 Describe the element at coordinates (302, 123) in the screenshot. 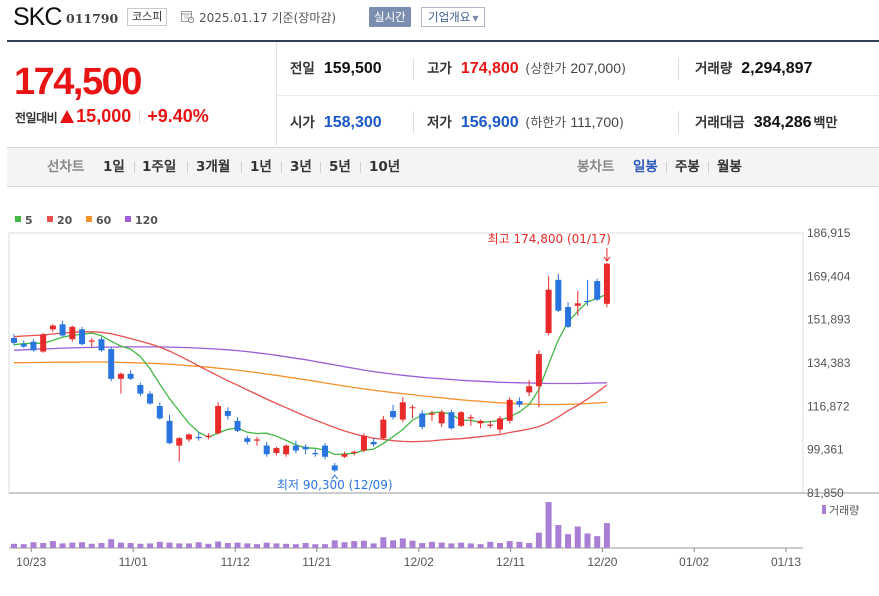

I see `open-label: 시가` at that location.